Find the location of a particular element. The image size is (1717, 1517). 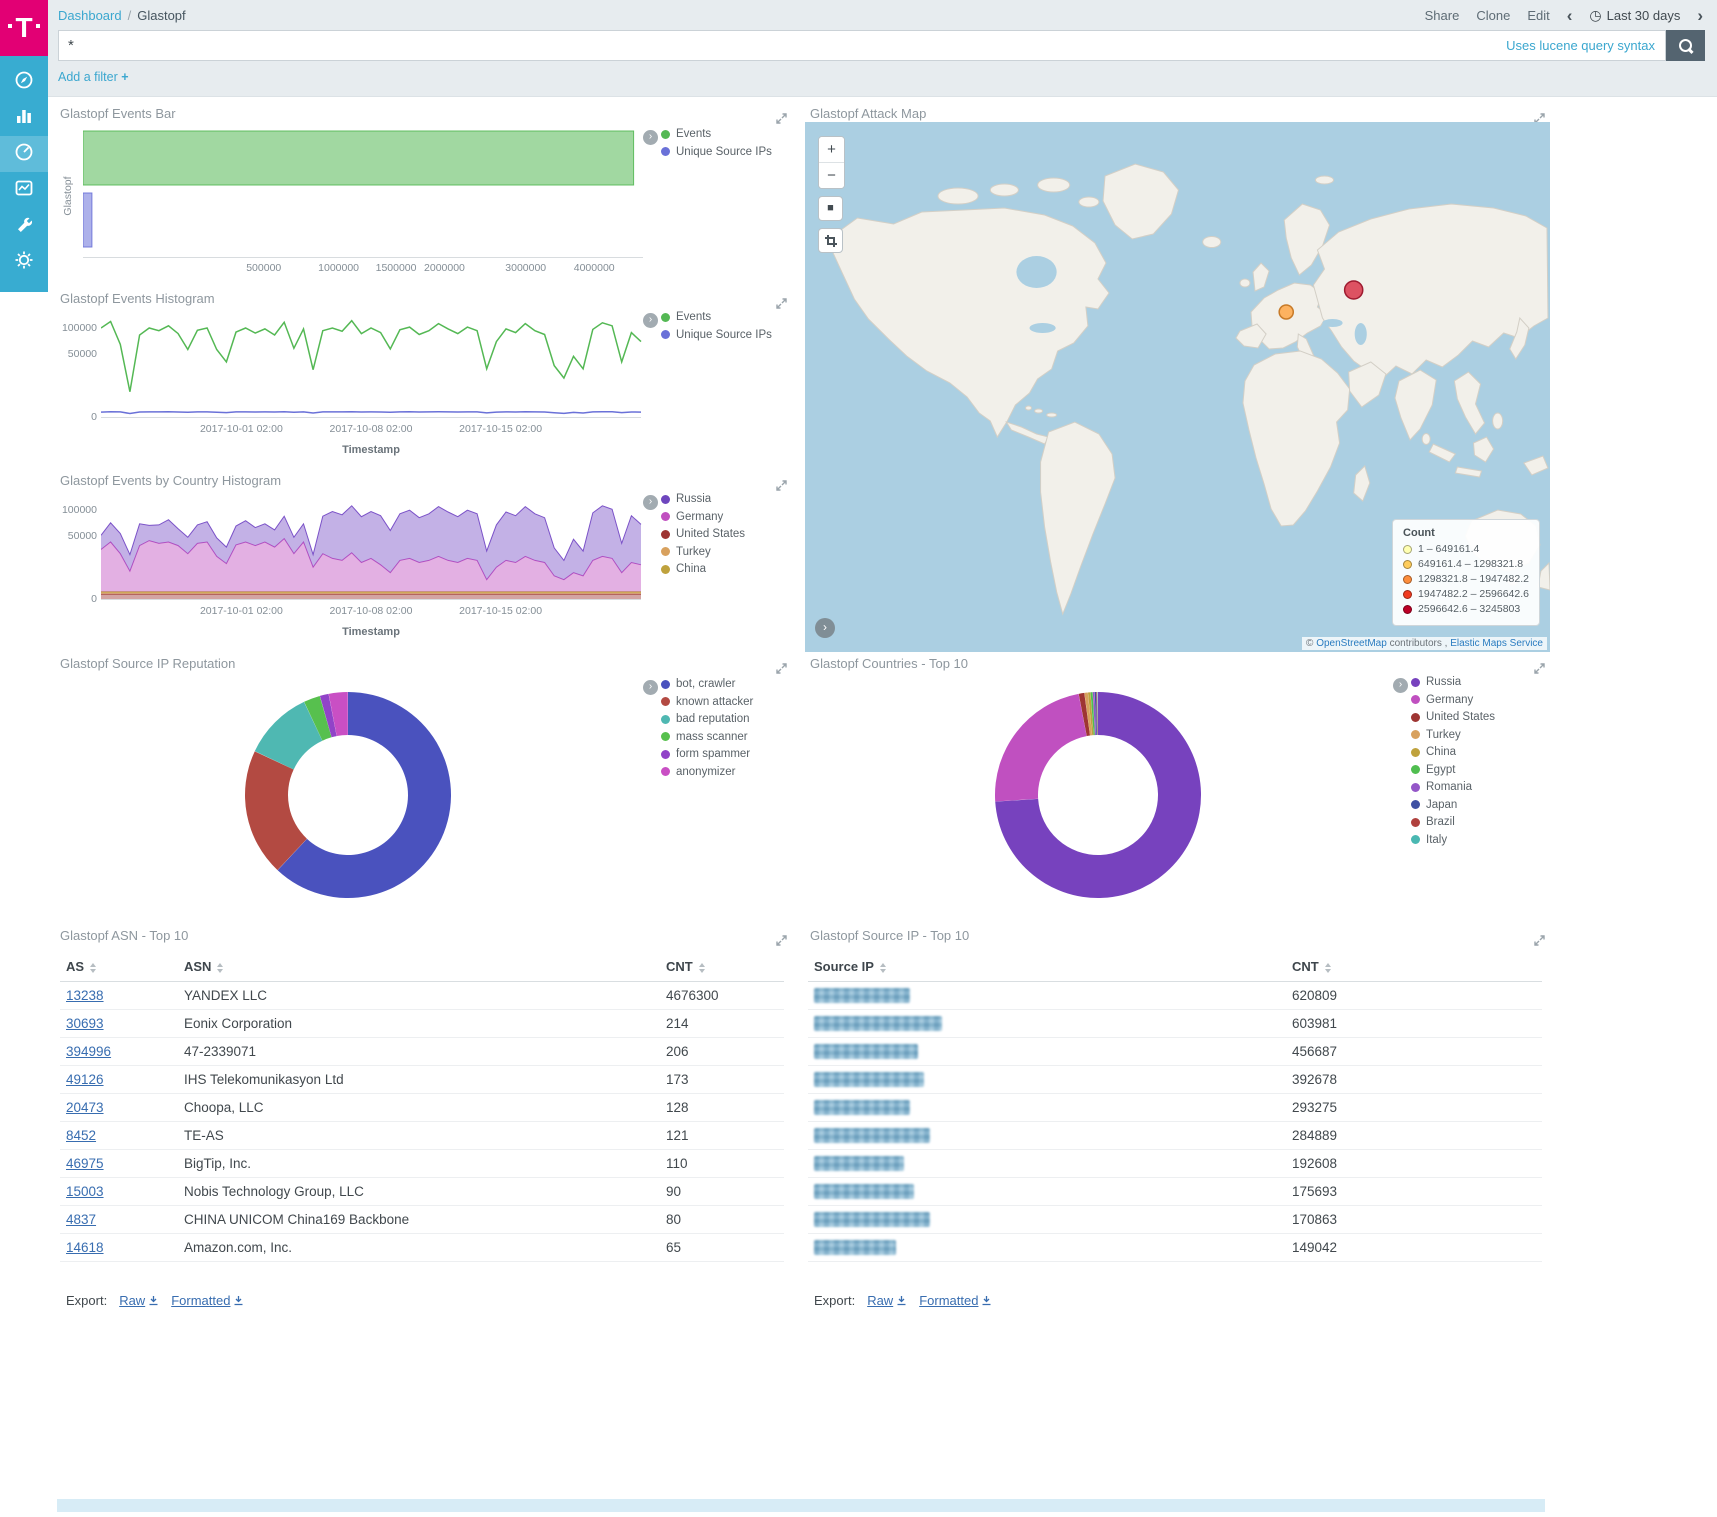

legend-item: form spammer is located at coordinates (707, 754).